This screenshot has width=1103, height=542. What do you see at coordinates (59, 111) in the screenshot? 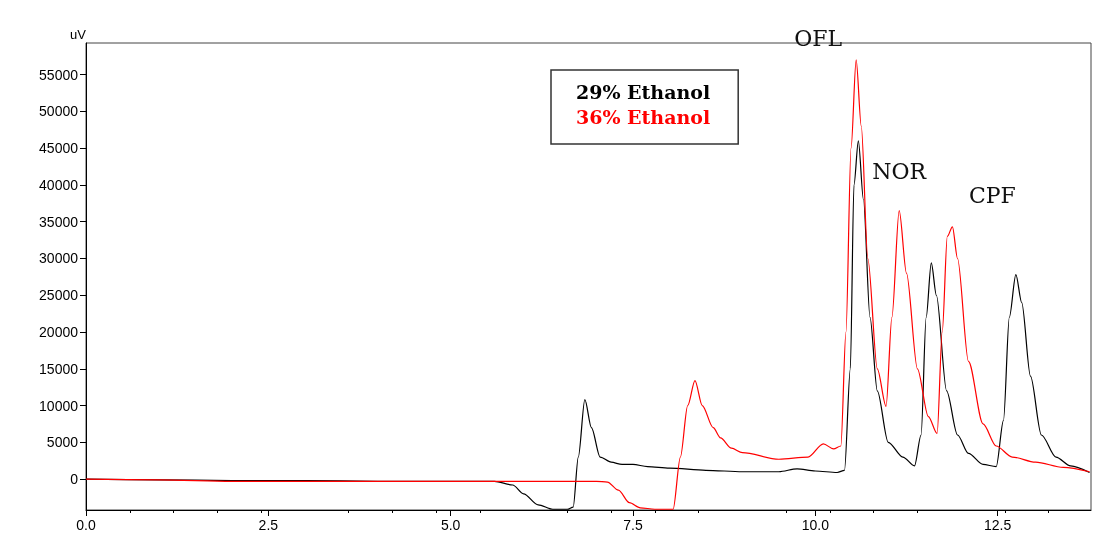
I see `y-tick-label: 50000` at bounding box center [59, 111].